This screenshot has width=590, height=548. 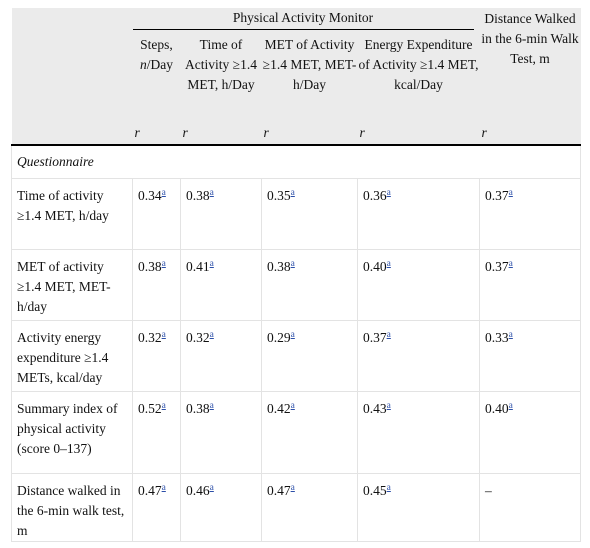 I want to click on cell-value: 0.46, so click(x=198, y=490).